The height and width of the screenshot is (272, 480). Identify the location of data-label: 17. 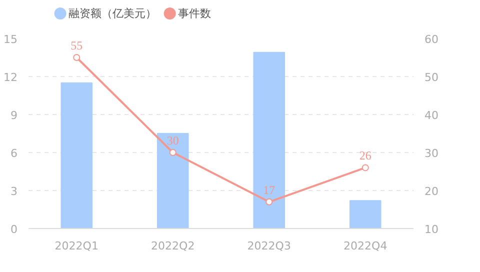
(269, 189).